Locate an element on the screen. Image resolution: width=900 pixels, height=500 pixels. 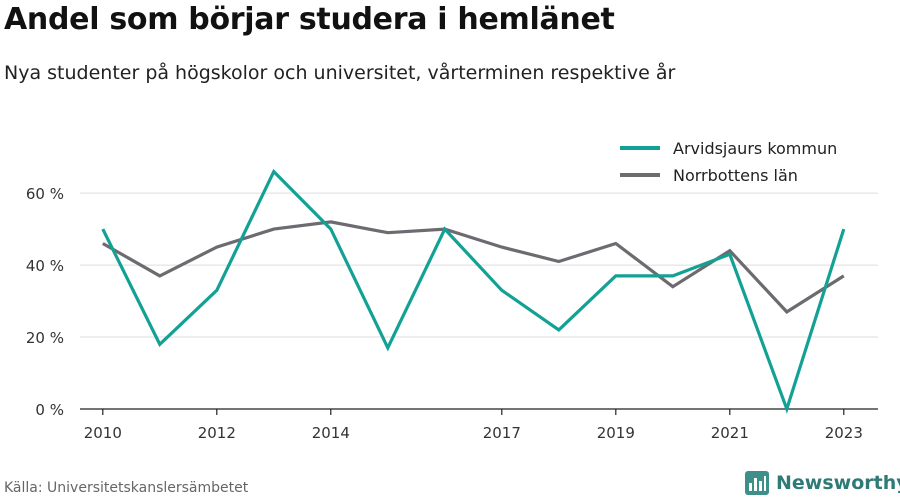
brand-logo: Newsworthy is located at coordinates (822, 483).